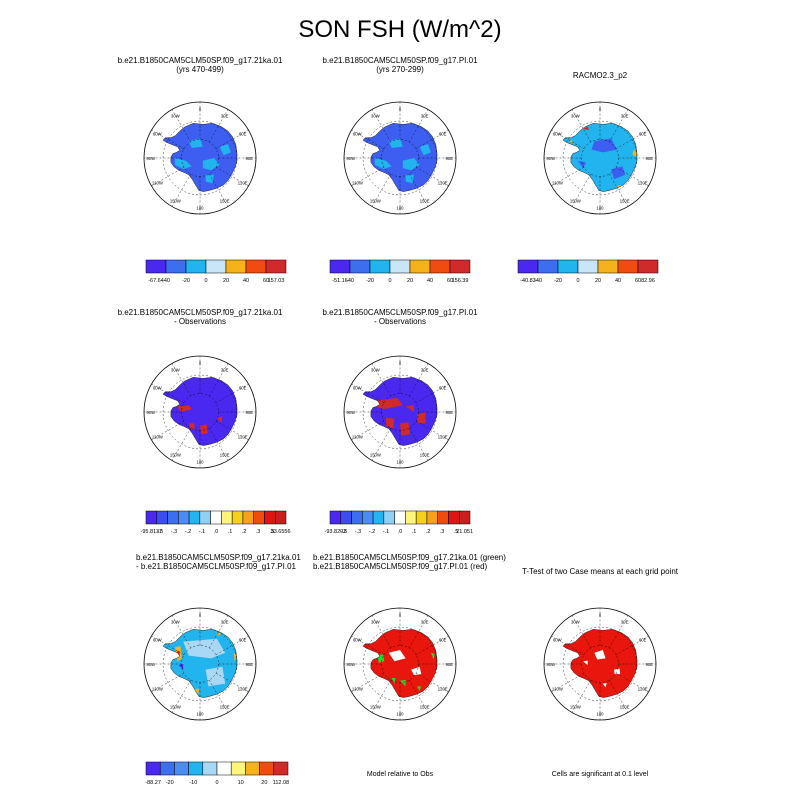 Image resolution: width=800 pixels, height=800 pixels. Describe the element at coordinates (375, 369) in the screenshot. I see `meridian-label: 30W` at that location.